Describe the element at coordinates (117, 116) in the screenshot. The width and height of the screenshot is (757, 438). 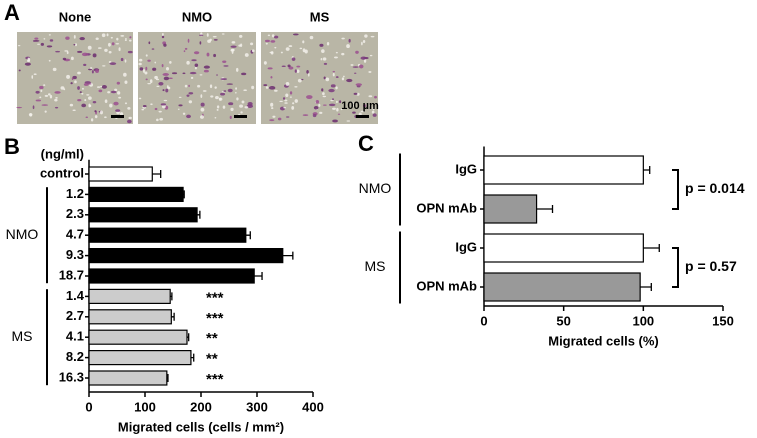
I see `scale-bar` at that location.